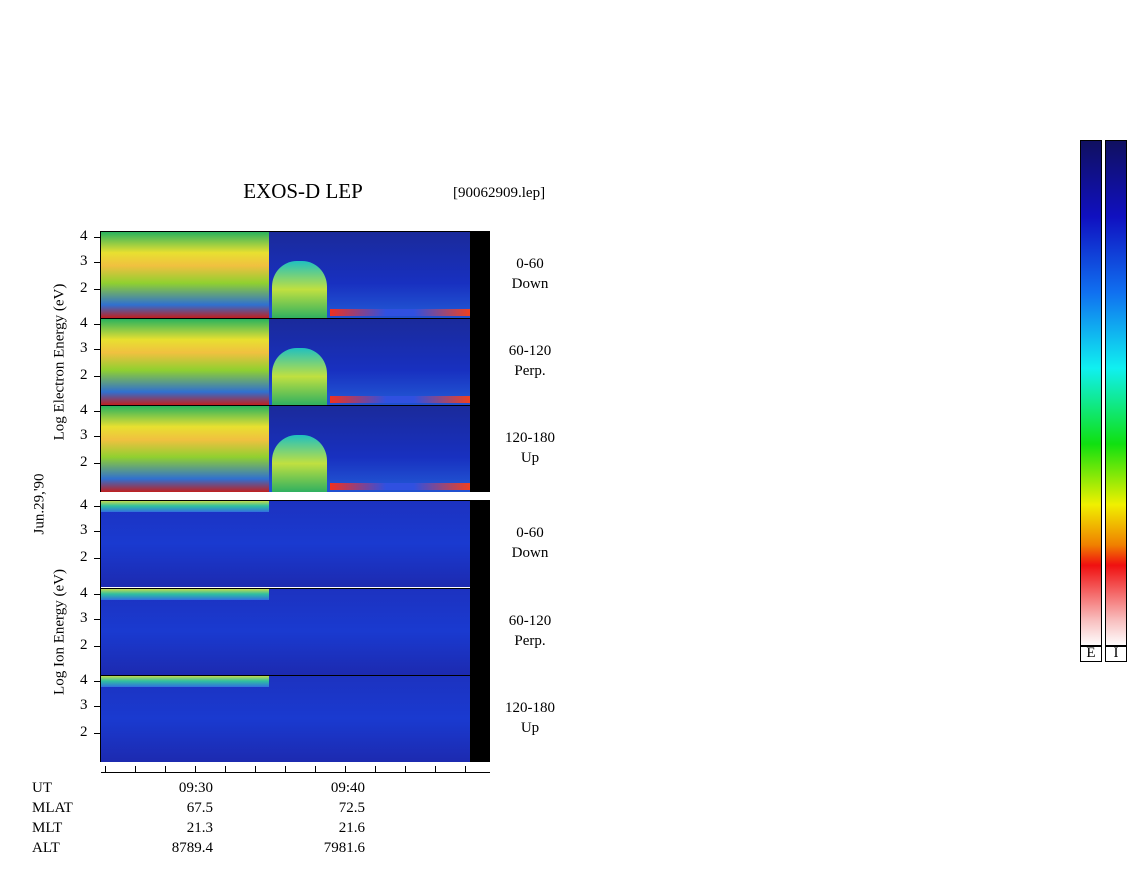 This screenshot has height=875, width=1130. What do you see at coordinates (530, 621) in the screenshot?
I see `panel-label: 60-120` at bounding box center [530, 621].